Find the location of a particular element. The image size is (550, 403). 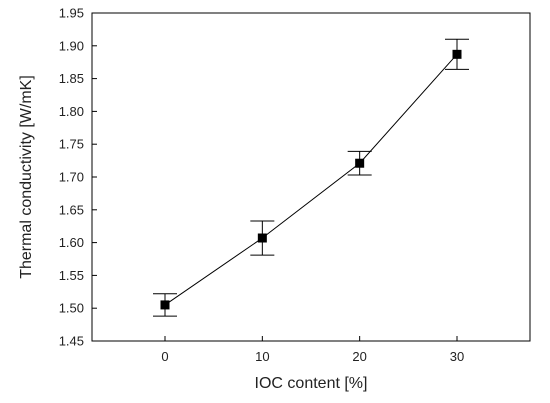

y-tick-label: 1.45 is located at coordinates (71, 341).